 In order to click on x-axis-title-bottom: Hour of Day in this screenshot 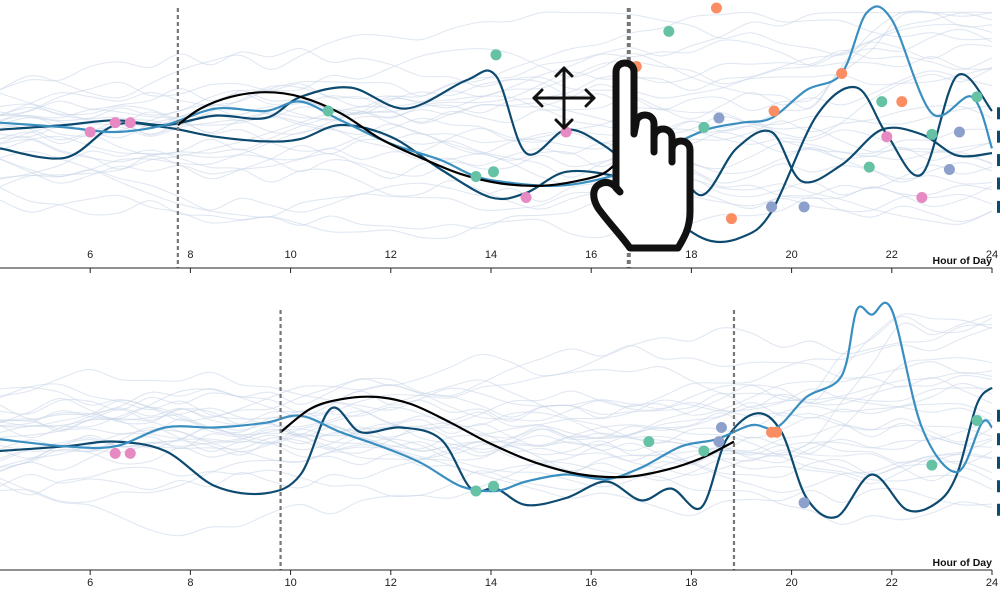, I will do `click(962, 563)`.